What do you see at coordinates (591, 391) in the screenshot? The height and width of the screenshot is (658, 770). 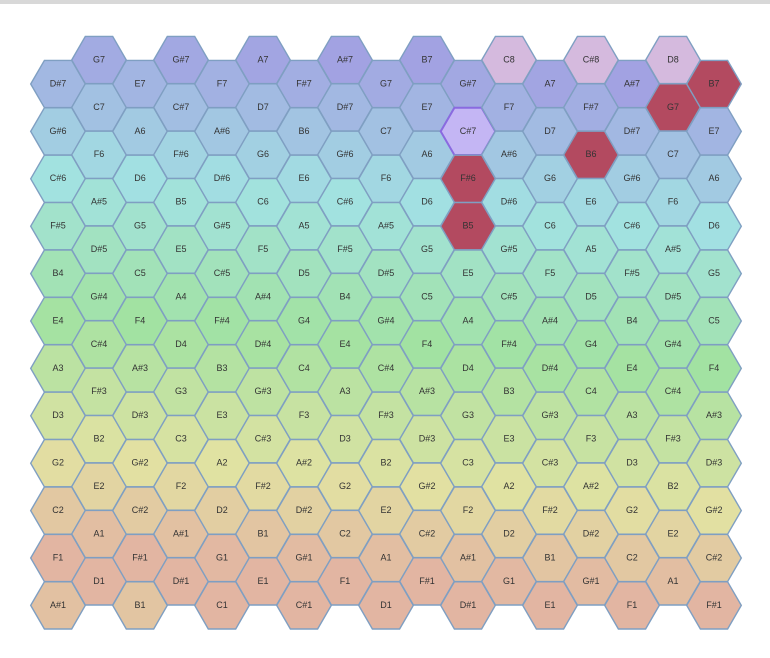 I see `key-label: C4` at bounding box center [591, 391].